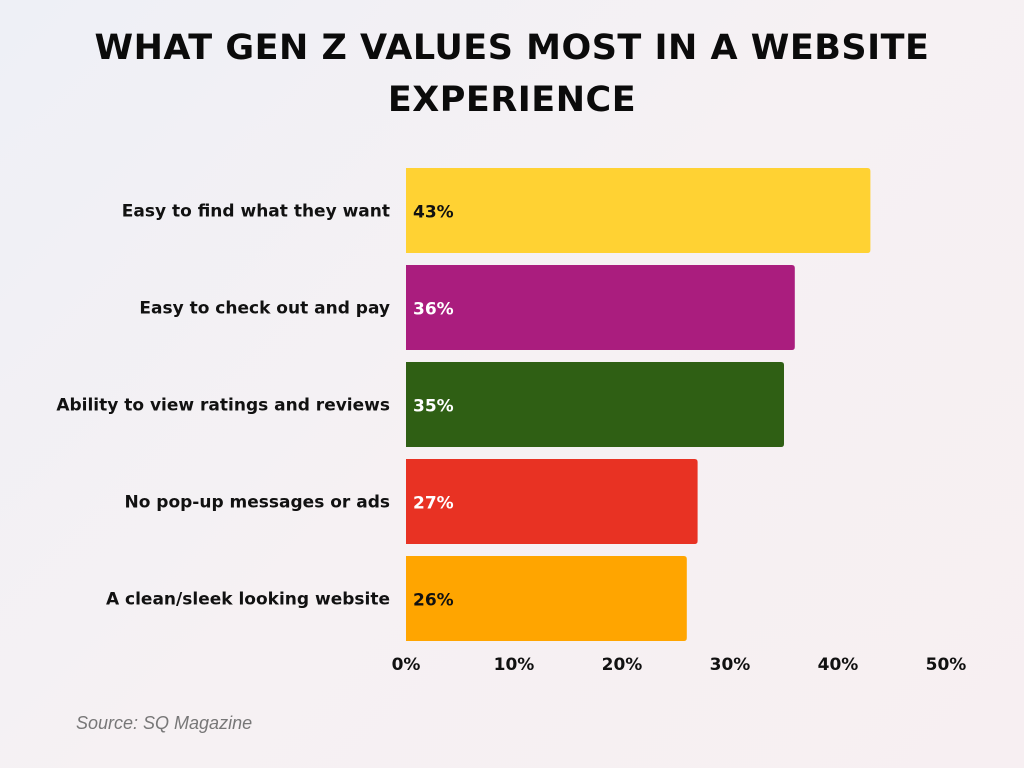 Image resolution: width=1024 pixels, height=768 pixels. What do you see at coordinates (946, 665) in the screenshot?
I see `x-tick-label: 50%` at bounding box center [946, 665].